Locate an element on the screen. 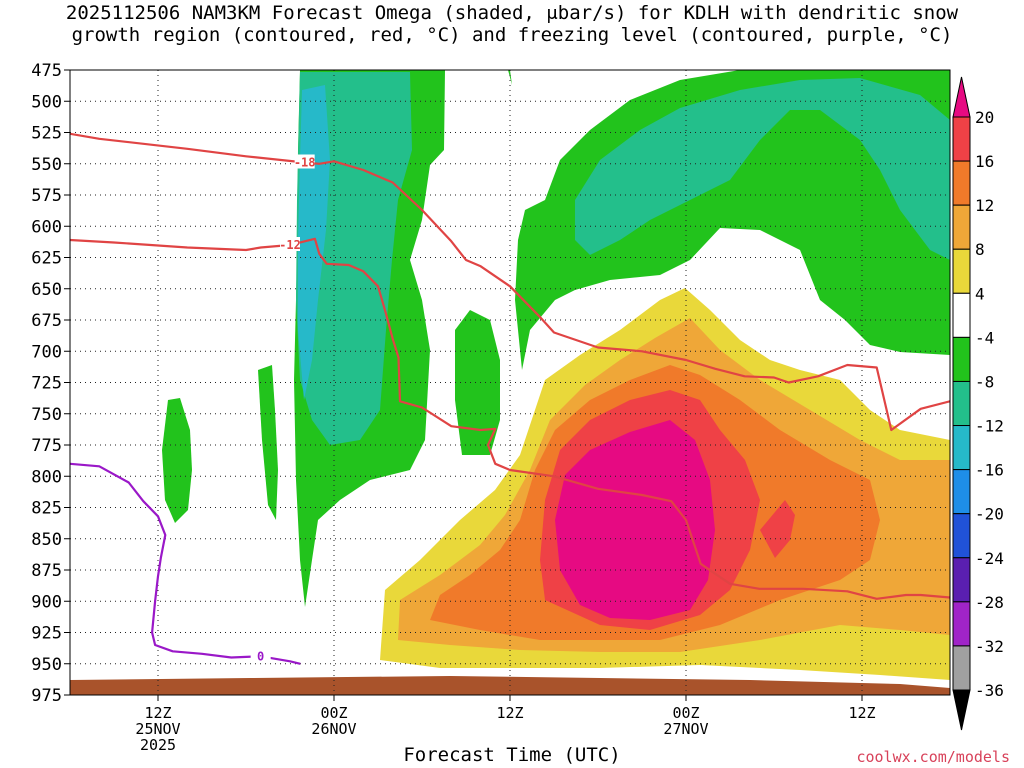 This screenshot has height=768, width=1024. contour-label-bg--18 is located at coordinates (304, 161).